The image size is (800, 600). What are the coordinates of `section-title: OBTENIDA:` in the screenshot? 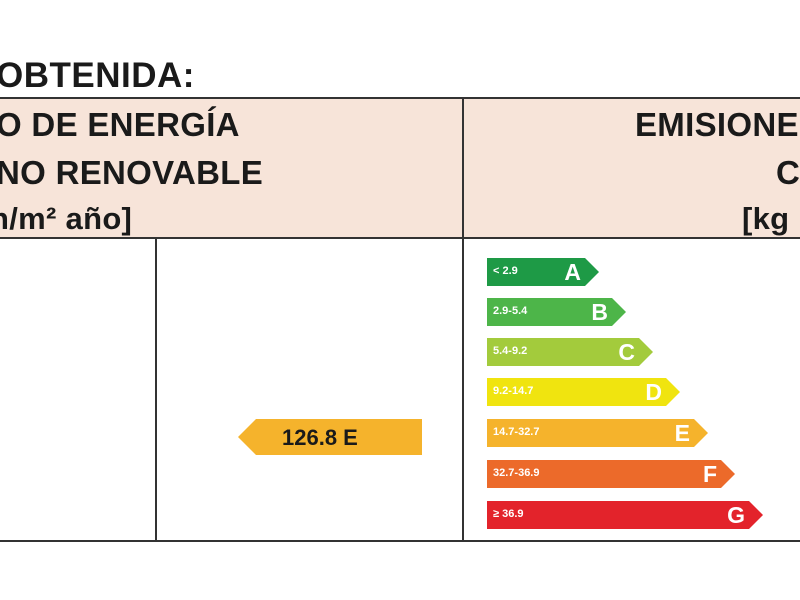 It's located at (97, 75).